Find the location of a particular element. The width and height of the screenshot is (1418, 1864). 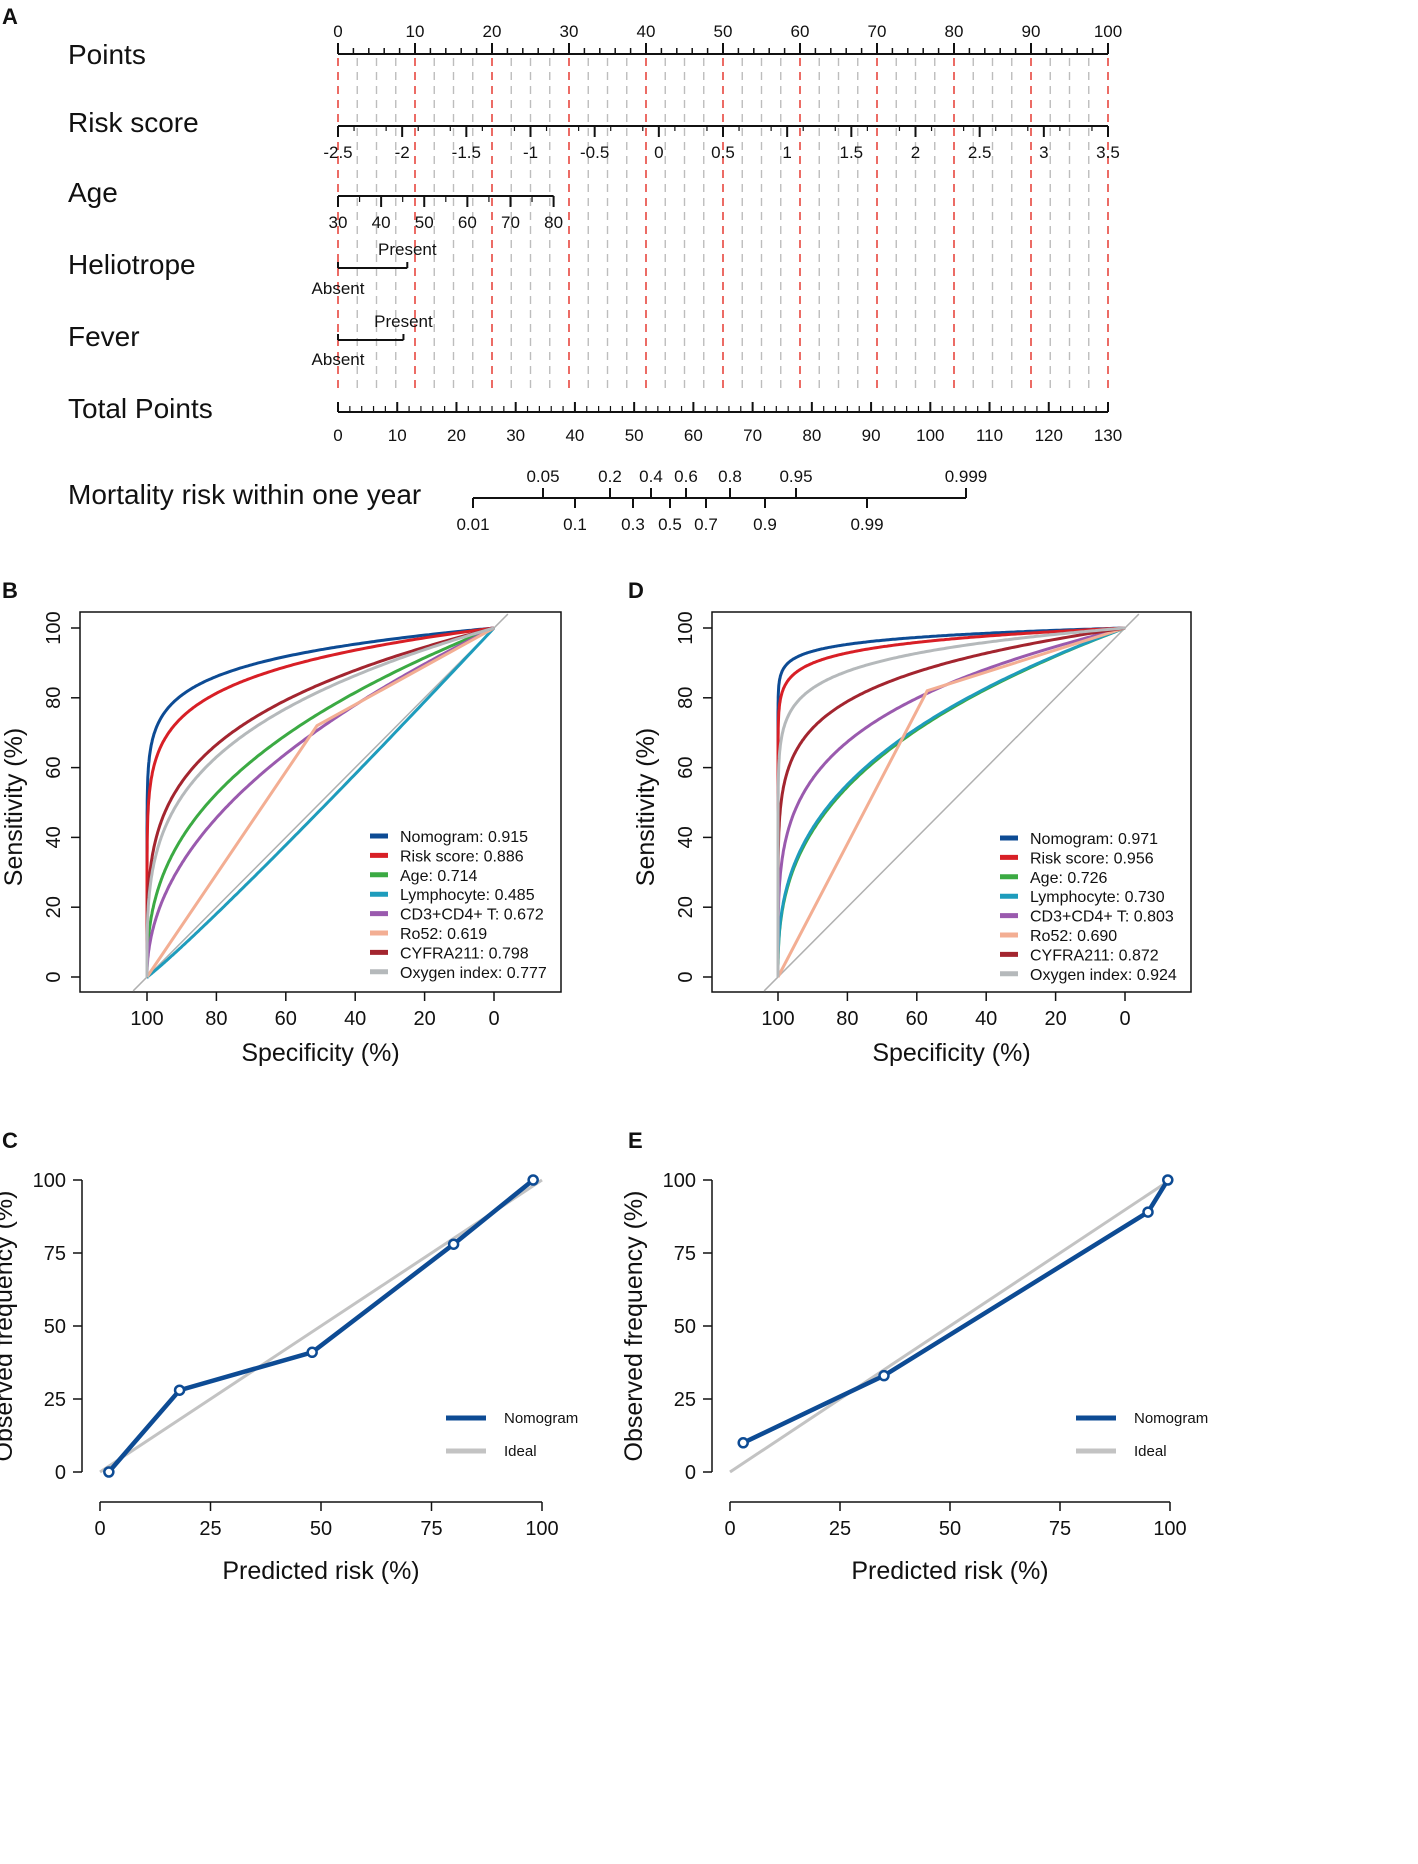

x-axis-label: Predicted risk (%) is located at coordinates (949, 1571).